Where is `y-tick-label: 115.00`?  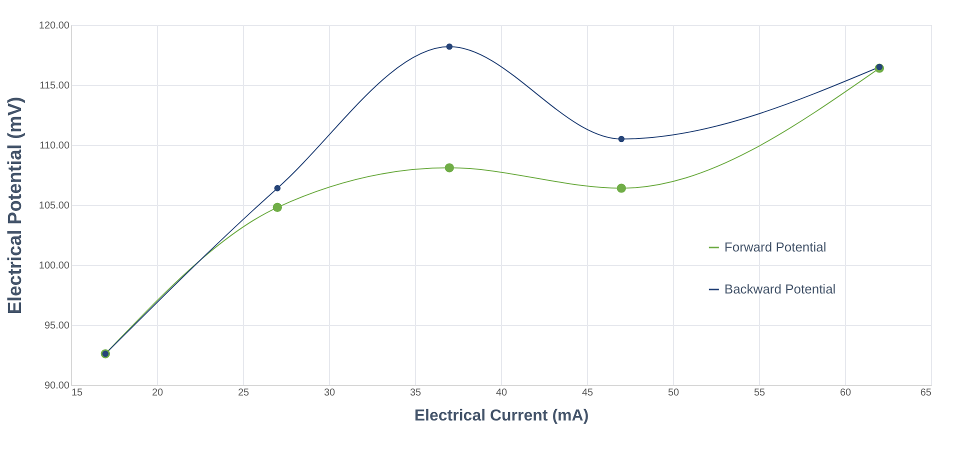
y-tick-label: 115.00 is located at coordinates (55, 86).